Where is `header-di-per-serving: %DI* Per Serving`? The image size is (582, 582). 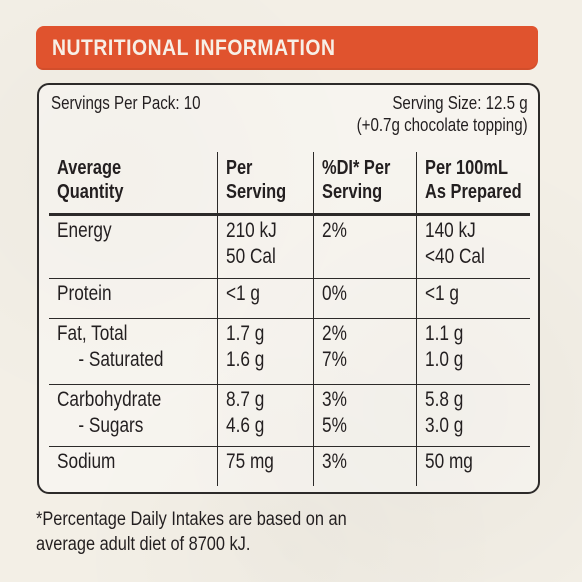 header-di-per-serving: %DI* Per Serving is located at coordinates (364, 184).